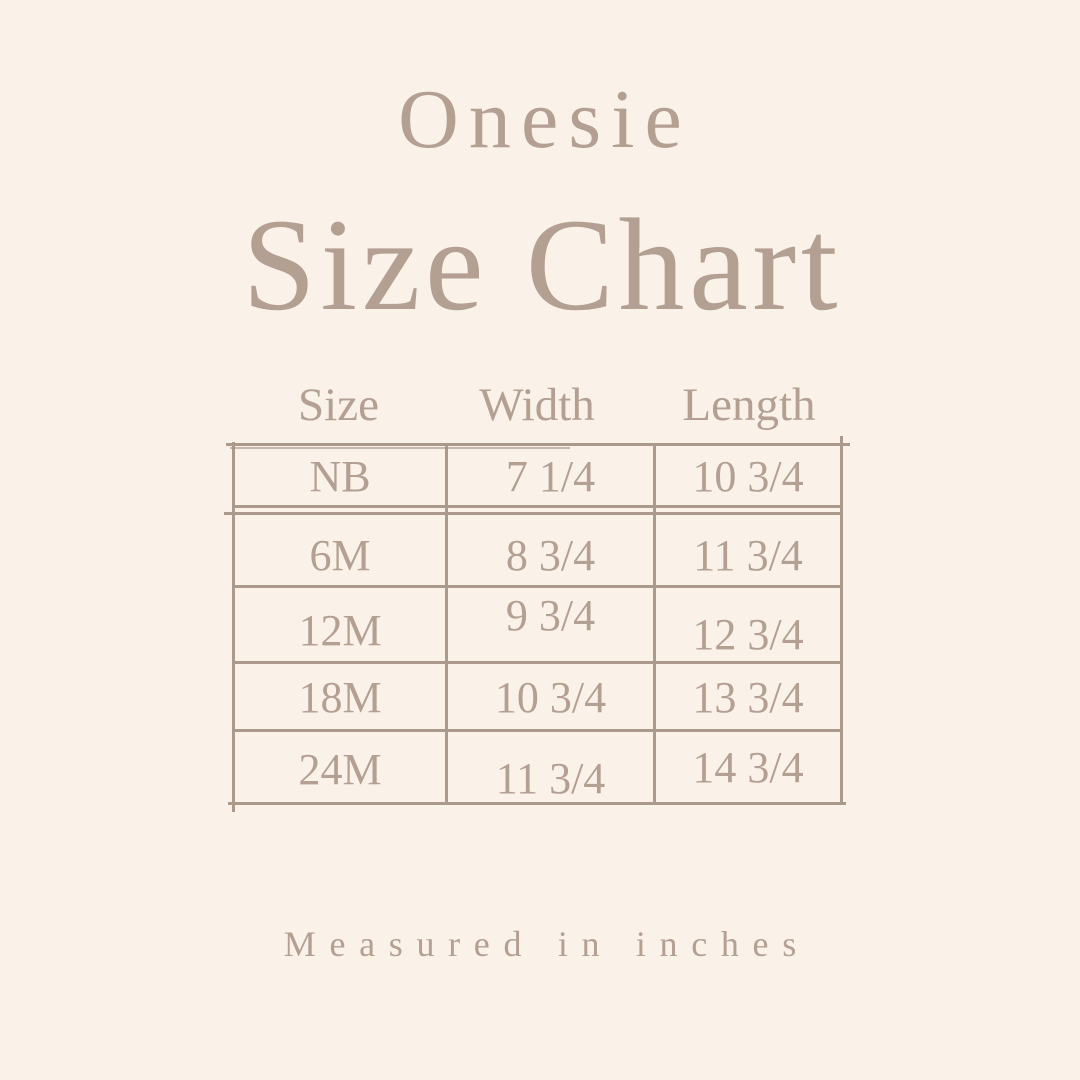  What do you see at coordinates (550, 615) in the screenshot?
I see `table-cell-width: 9 3/4` at bounding box center [550, 615].